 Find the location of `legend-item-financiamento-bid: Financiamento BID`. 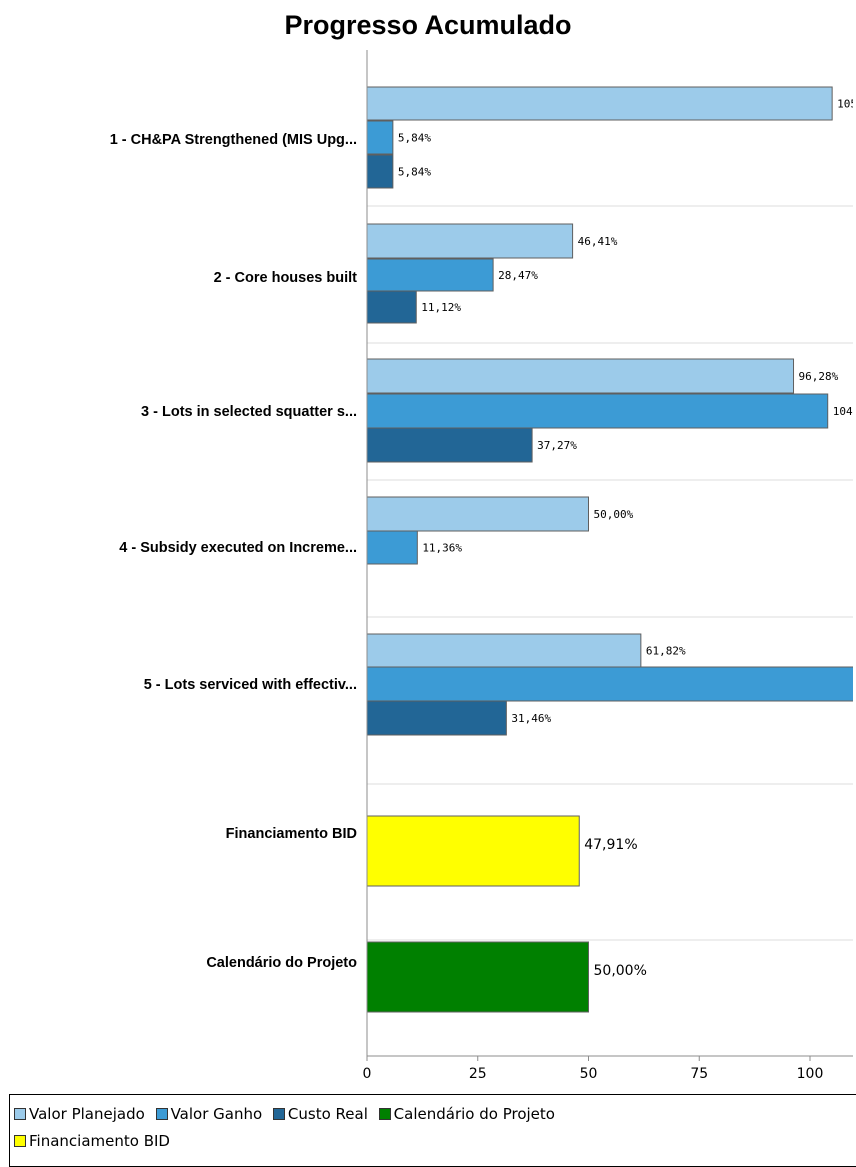

legend-item-financiamento-bid: Financiamento BID is located at coordinates (92, 1141).